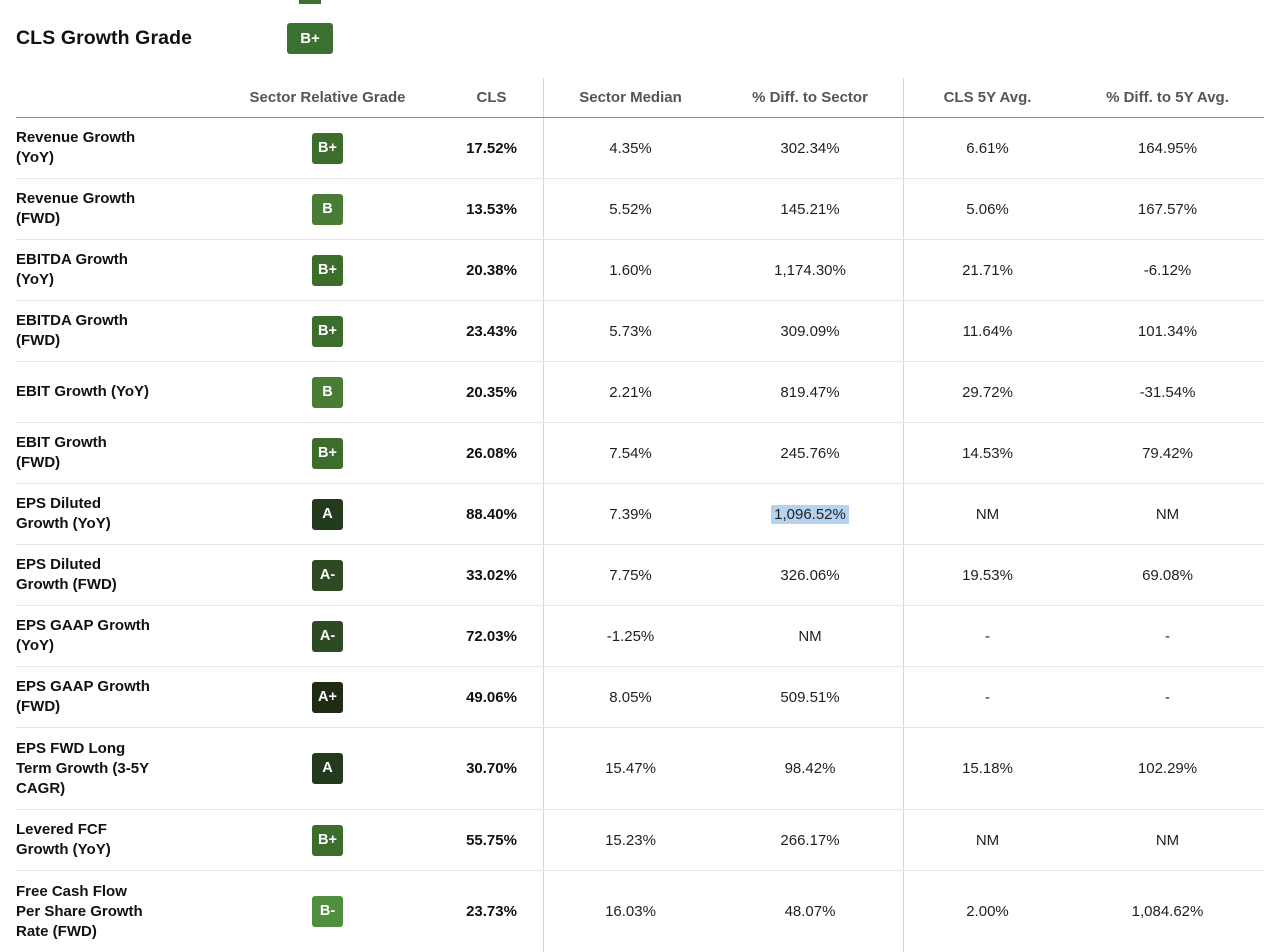 Image resolution: width=1280 pixels, height=952 pixels. I want to click on cls-5y-avg-value: 6.61%, so click(987, 148).